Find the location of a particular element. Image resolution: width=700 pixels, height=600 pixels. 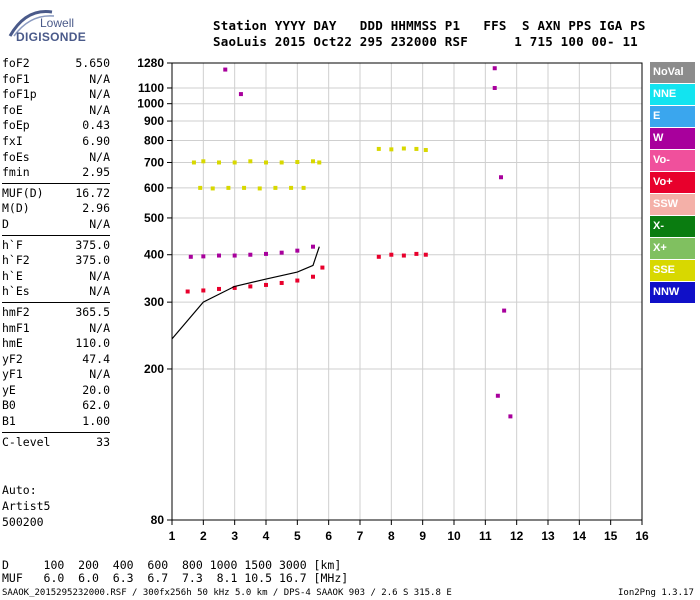

legend-item: E is located at coordinates (672, 116).